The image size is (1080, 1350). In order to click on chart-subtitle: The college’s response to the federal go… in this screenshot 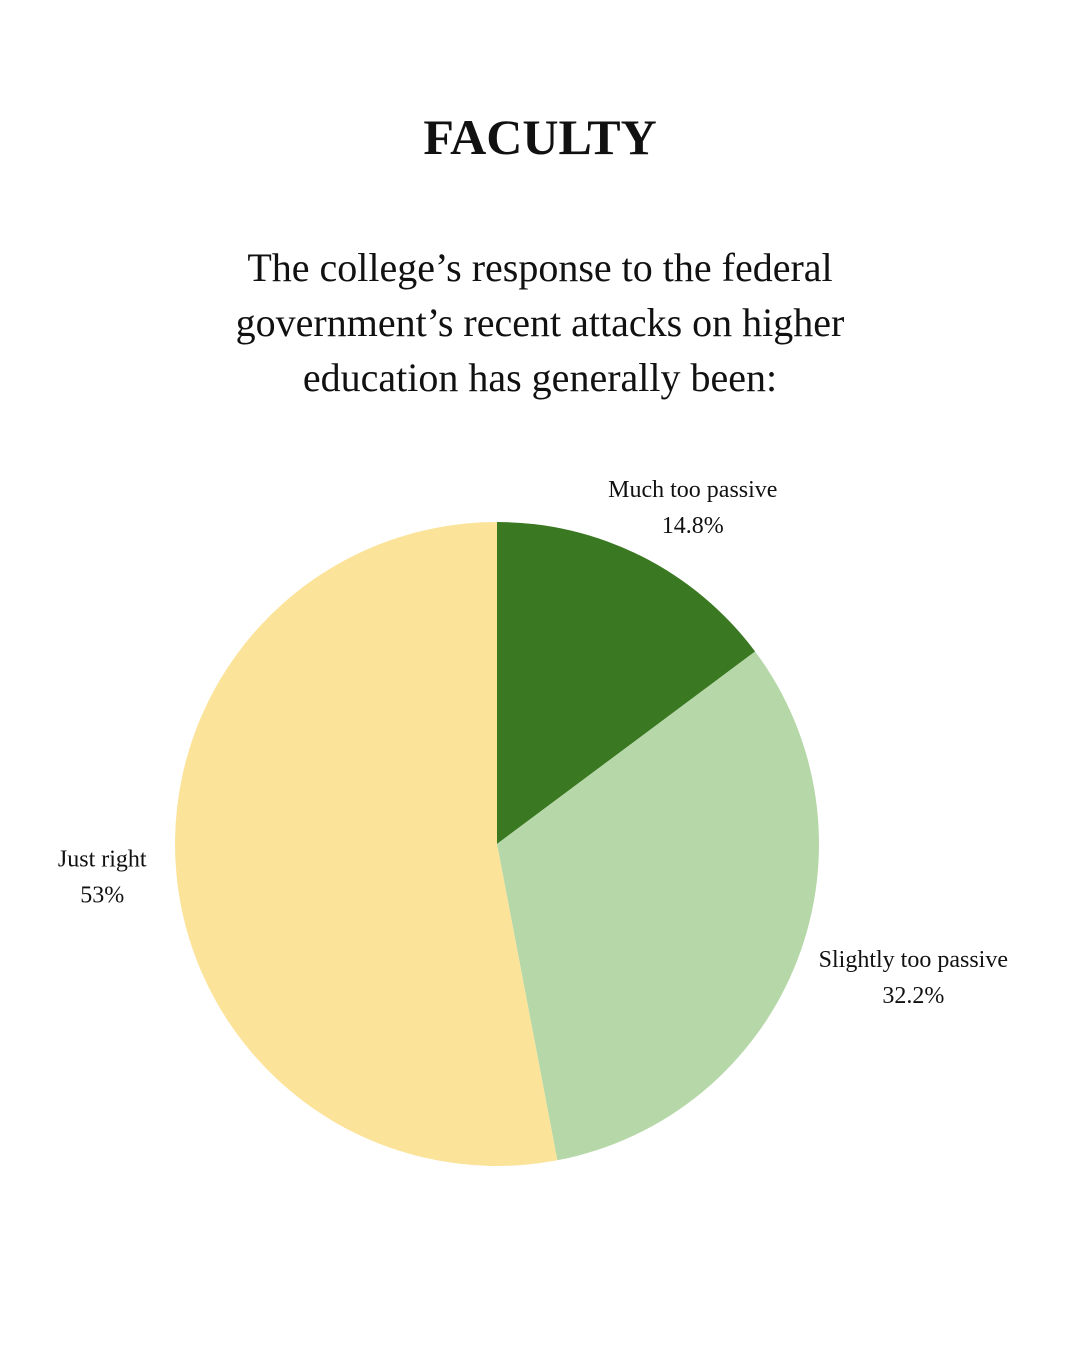, I will do `click(540, 322)`.